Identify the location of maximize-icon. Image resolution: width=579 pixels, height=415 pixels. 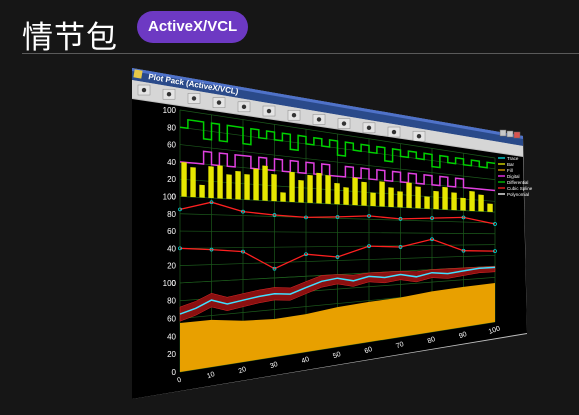
(510, 134).